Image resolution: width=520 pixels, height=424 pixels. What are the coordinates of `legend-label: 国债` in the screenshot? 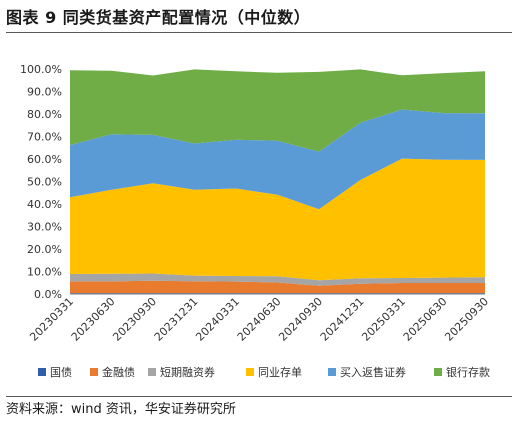 It's located at (61, 372).